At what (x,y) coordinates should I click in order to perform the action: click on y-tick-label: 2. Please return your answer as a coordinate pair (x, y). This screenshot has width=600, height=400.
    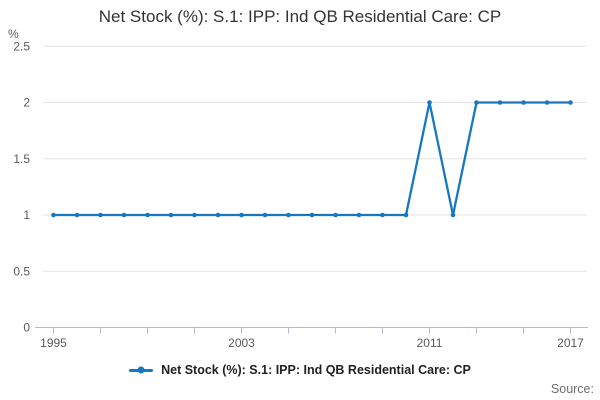
    Looking at the image, I should click on (26, 103).